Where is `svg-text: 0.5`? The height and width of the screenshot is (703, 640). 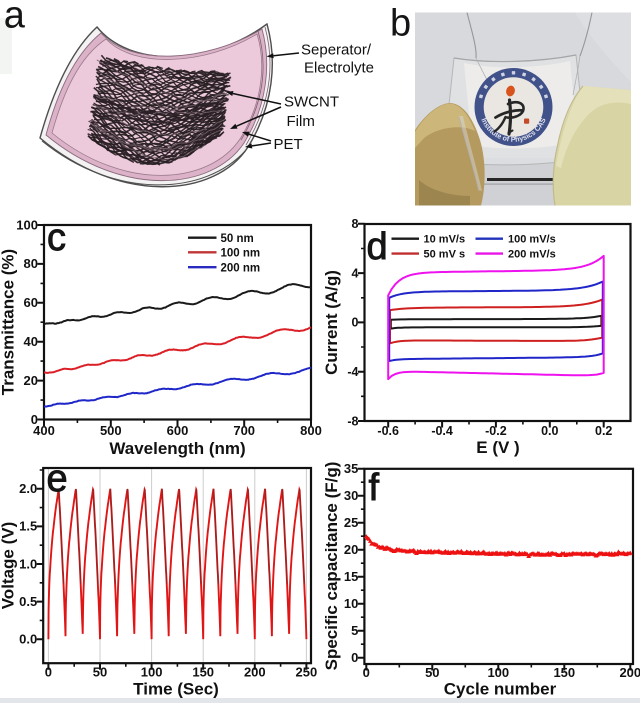 svg-text: 0.5 is located at coordinates (28, 601).